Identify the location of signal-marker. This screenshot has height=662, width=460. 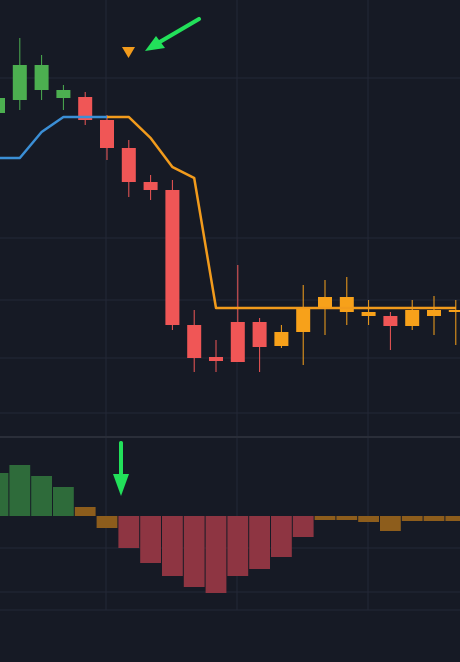
(128, 52).